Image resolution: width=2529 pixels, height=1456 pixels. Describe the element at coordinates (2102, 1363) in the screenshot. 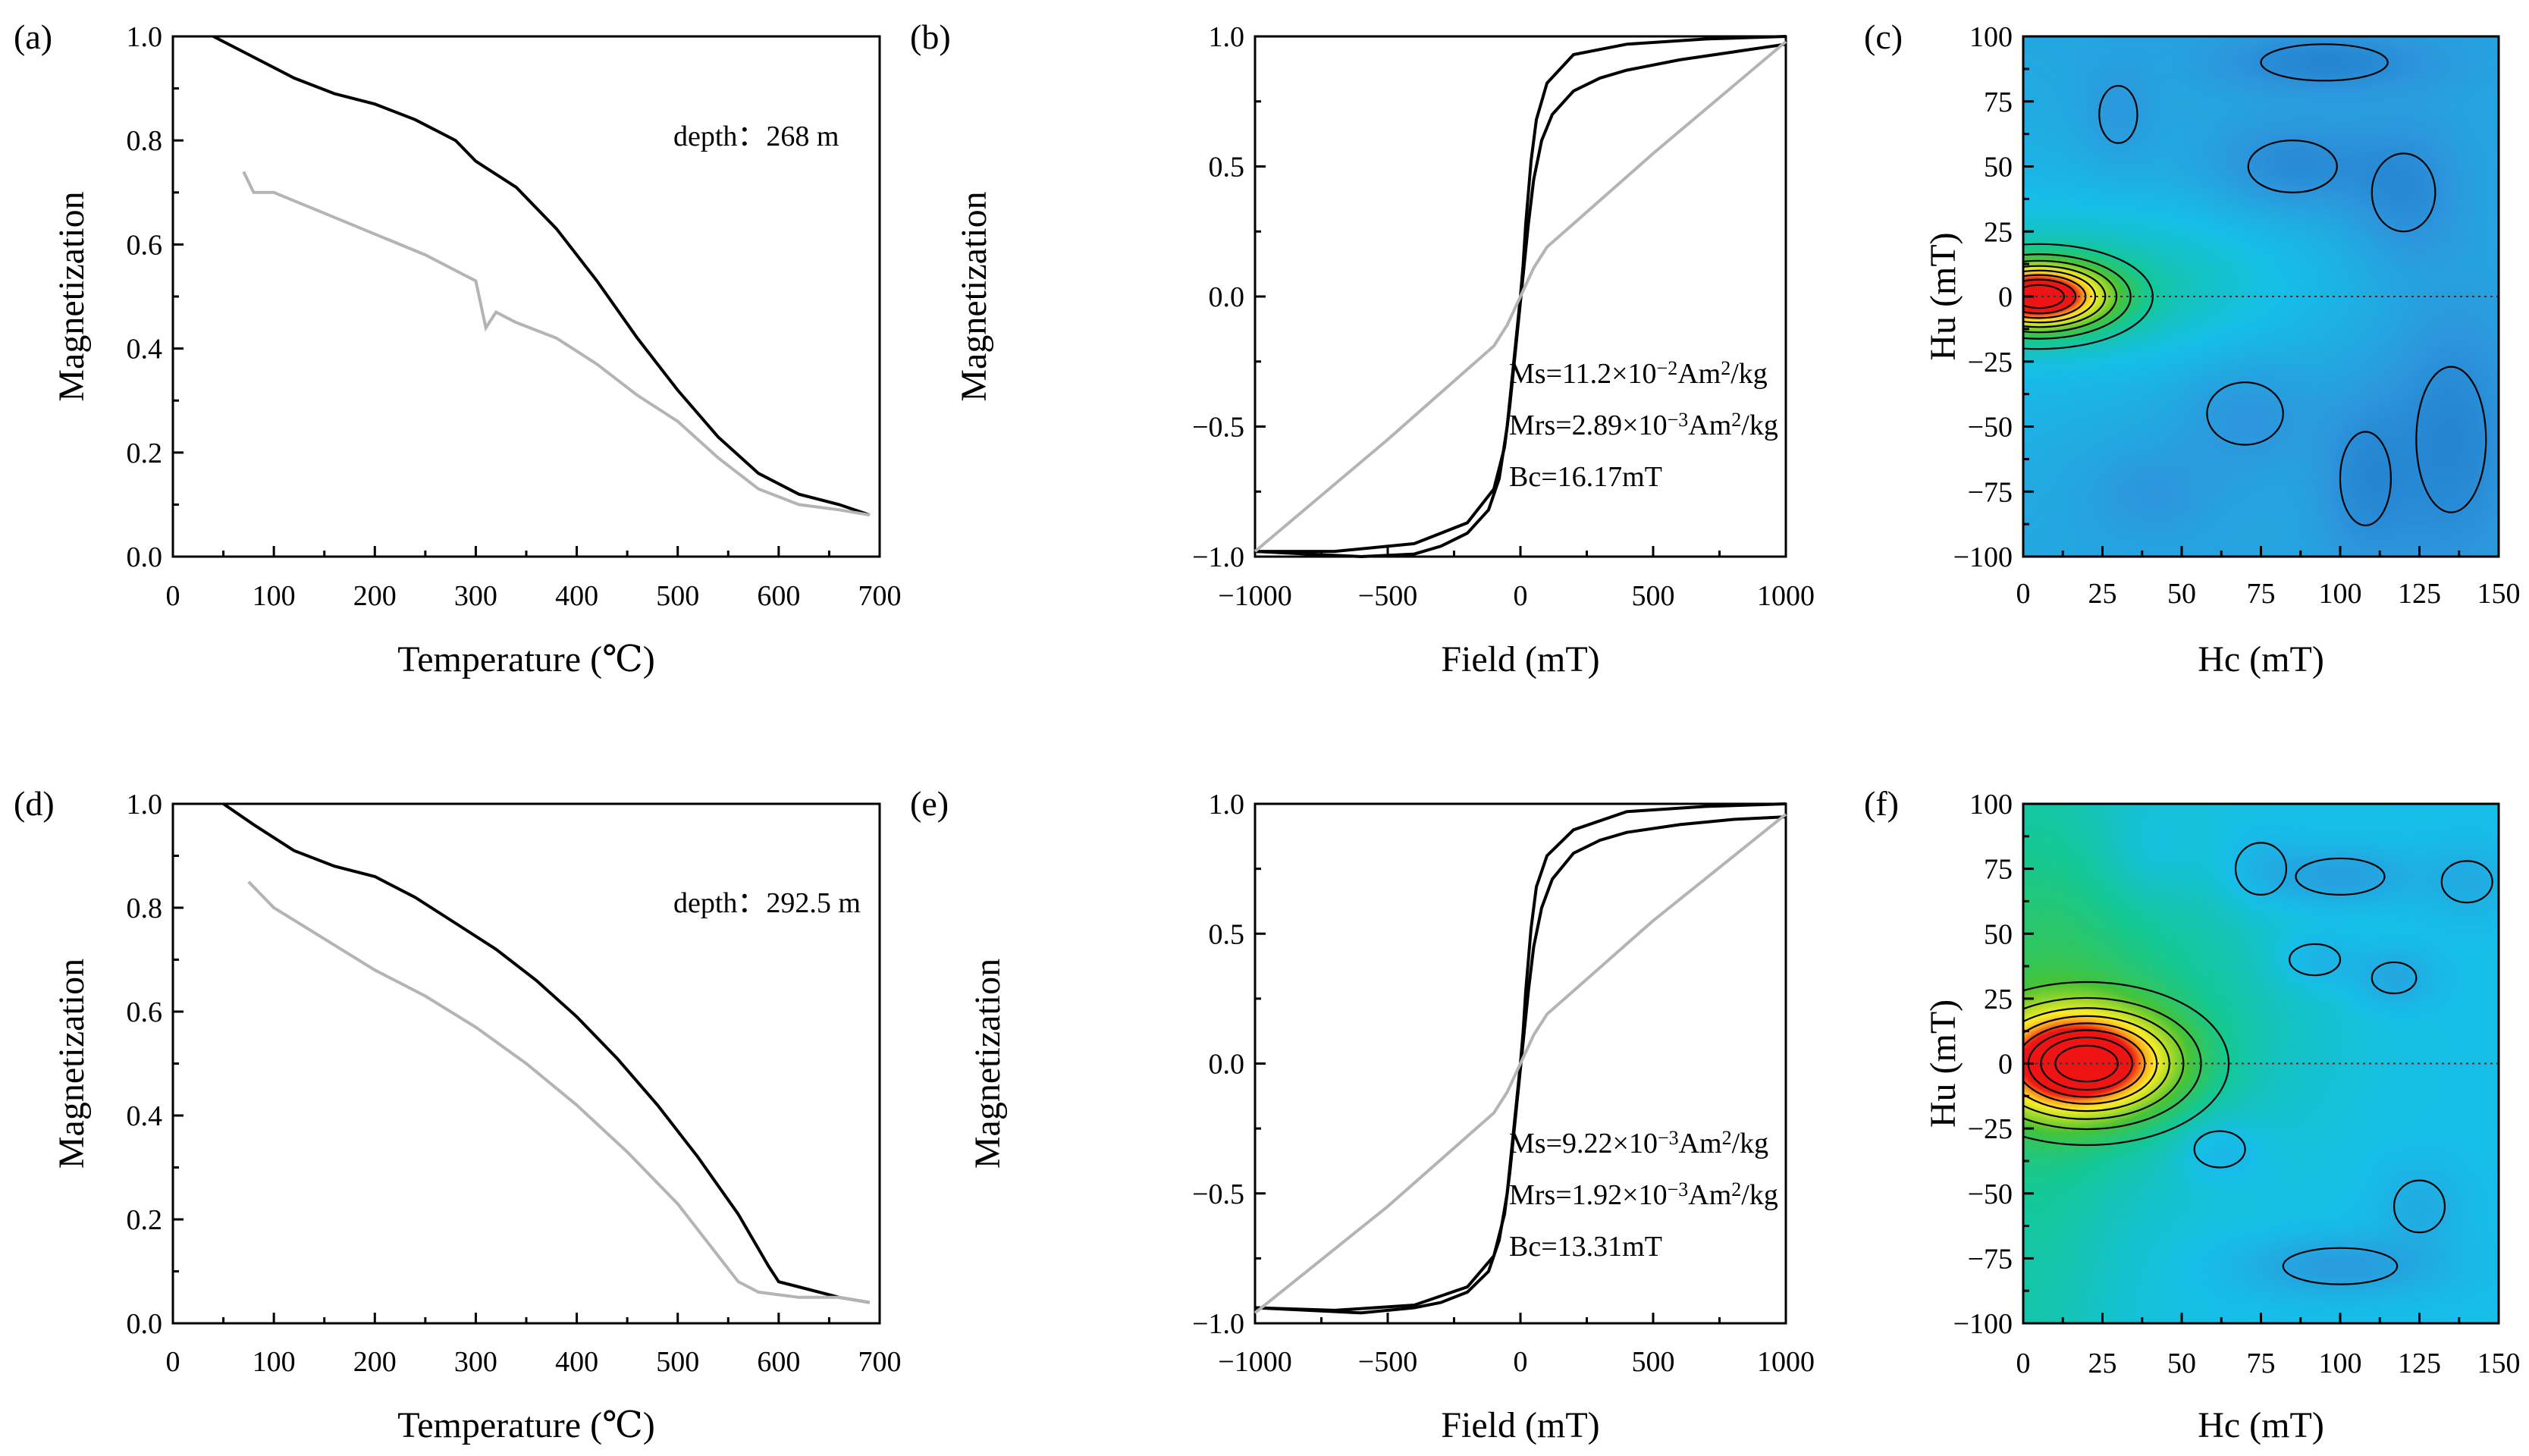

I see `x-tick-label: 25` at that location.